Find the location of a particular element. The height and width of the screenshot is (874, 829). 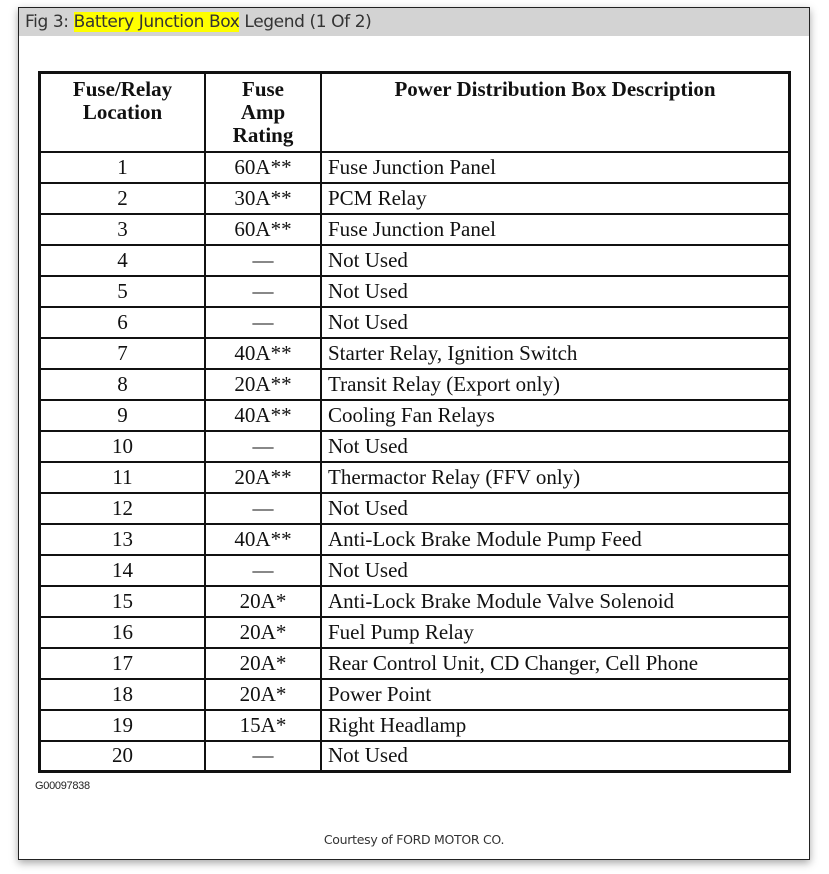

header-location: Fuse/Relay Location is located at coordinates (122, 112).